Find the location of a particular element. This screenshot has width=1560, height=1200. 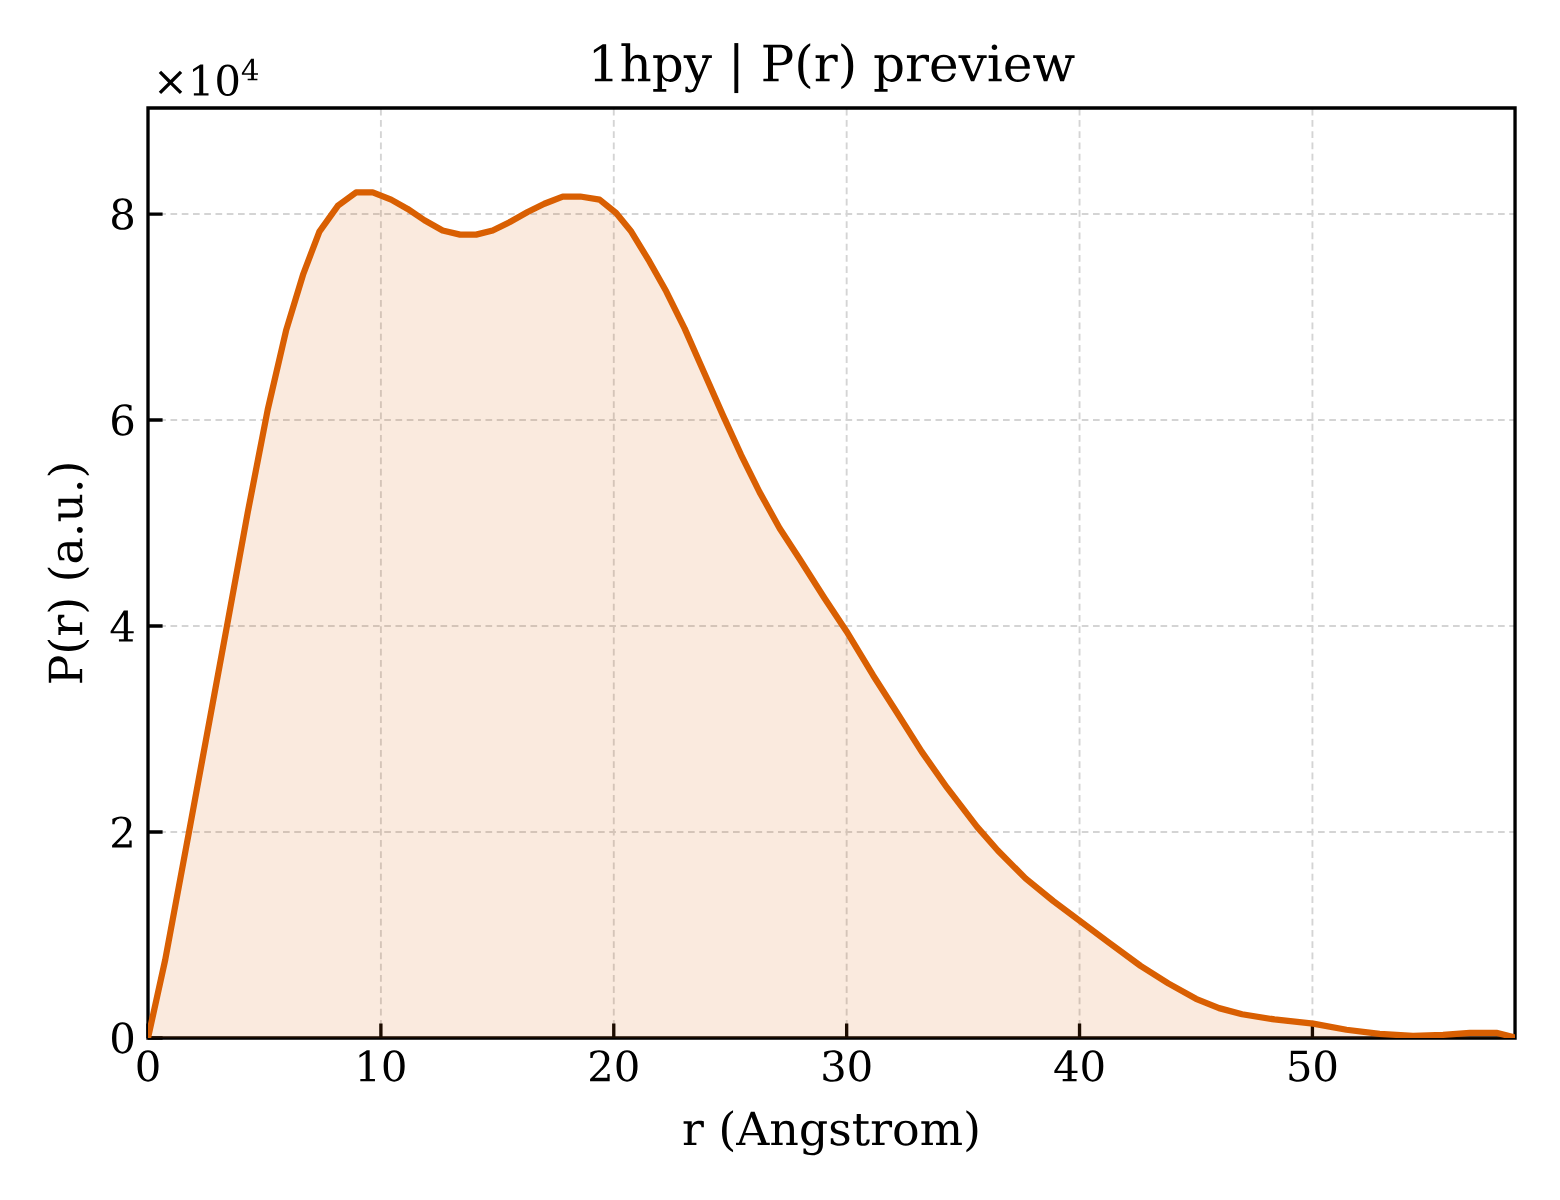

y-axis-title: P(r) (a.u.) is located at coordinates (68, 573).